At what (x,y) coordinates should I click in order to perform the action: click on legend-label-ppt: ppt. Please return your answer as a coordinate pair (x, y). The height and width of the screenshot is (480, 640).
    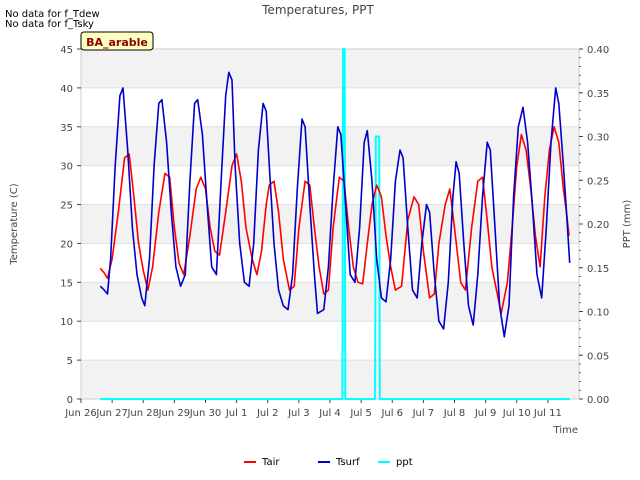
    Looking at the image, I should click on (404, 462).